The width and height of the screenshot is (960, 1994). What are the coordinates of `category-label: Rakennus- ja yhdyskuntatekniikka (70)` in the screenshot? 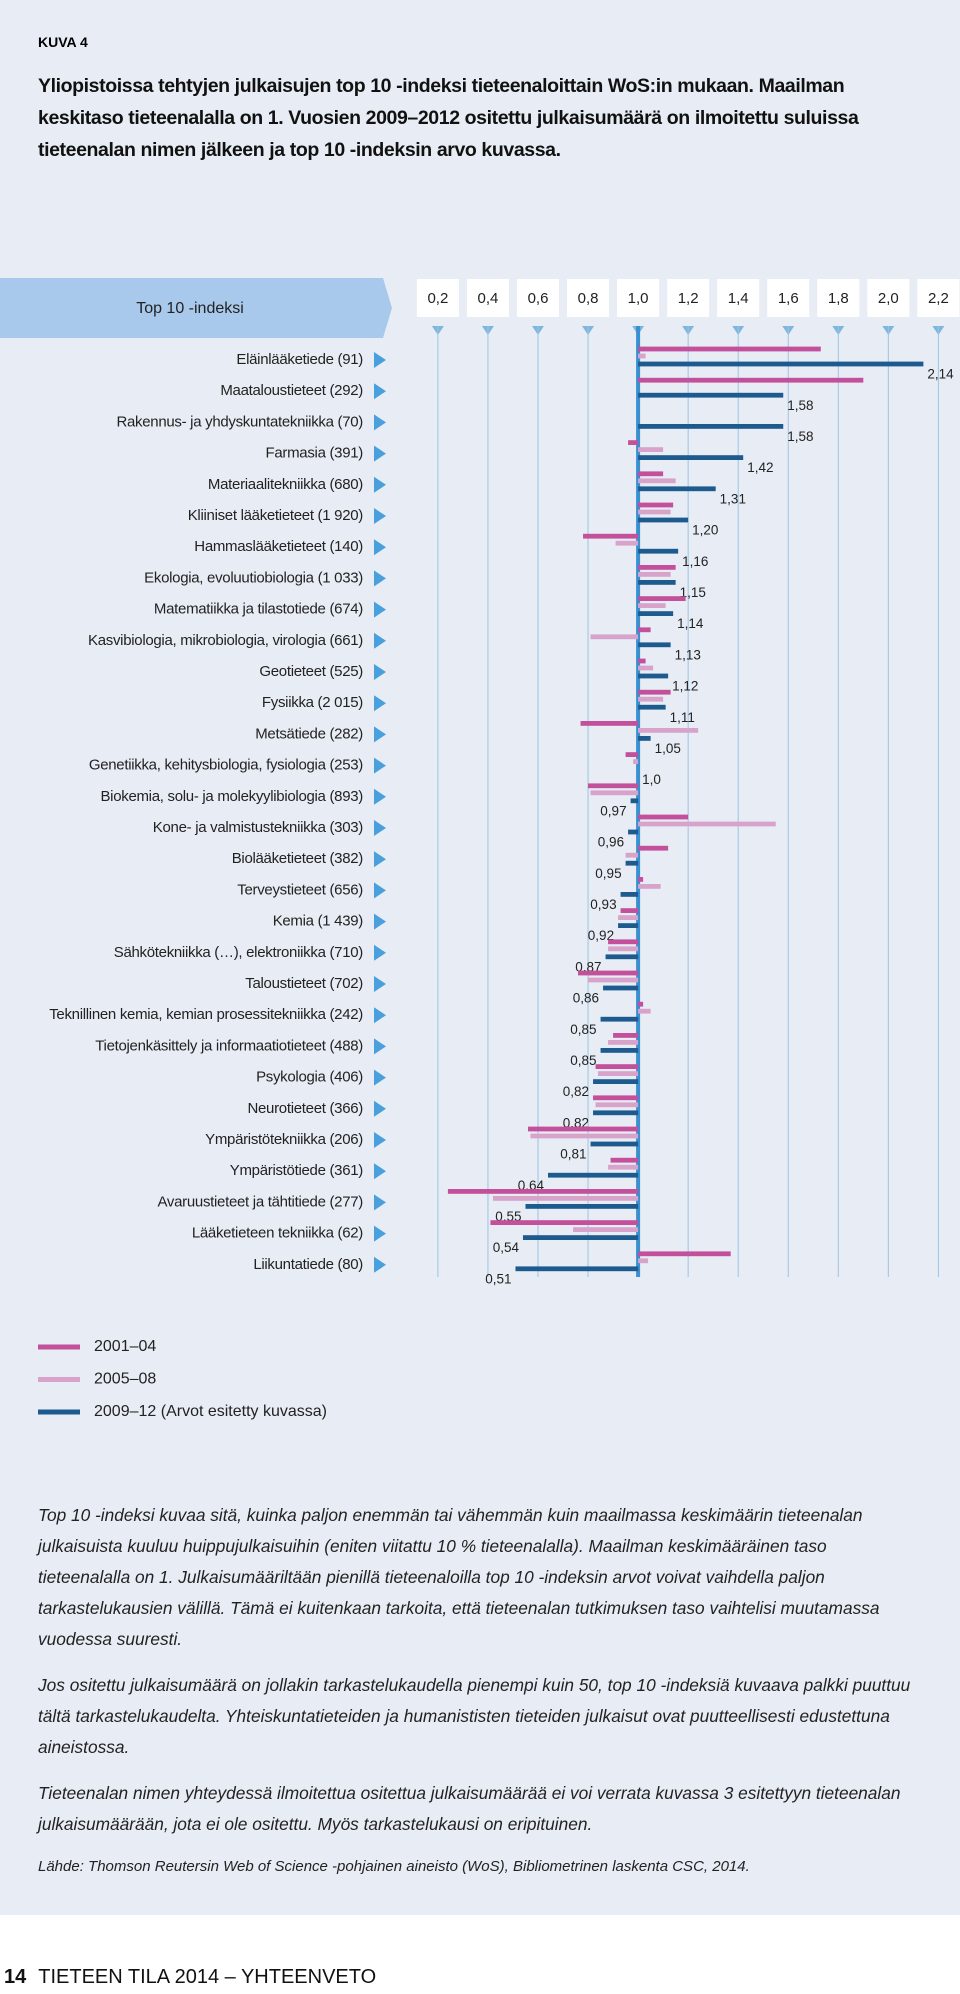 It's located at (239, 421).